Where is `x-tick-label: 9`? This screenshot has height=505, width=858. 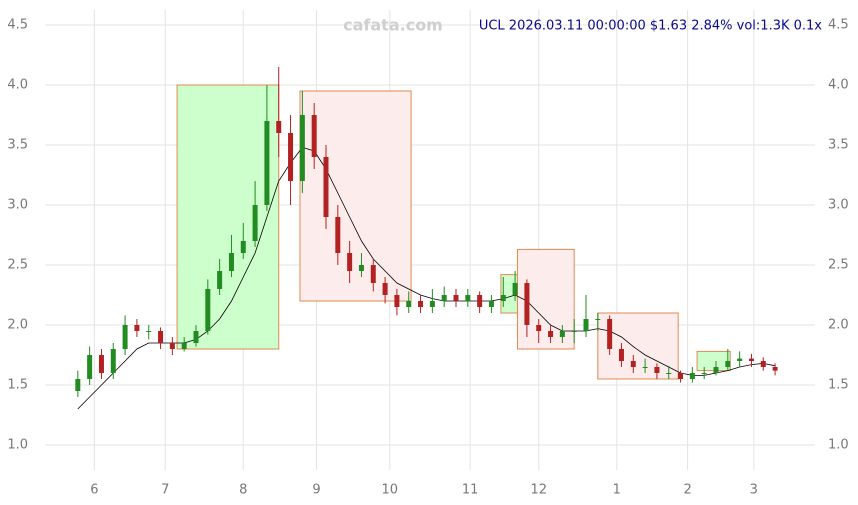 x-tick-label: 9 is located at coordinates (316, 490).